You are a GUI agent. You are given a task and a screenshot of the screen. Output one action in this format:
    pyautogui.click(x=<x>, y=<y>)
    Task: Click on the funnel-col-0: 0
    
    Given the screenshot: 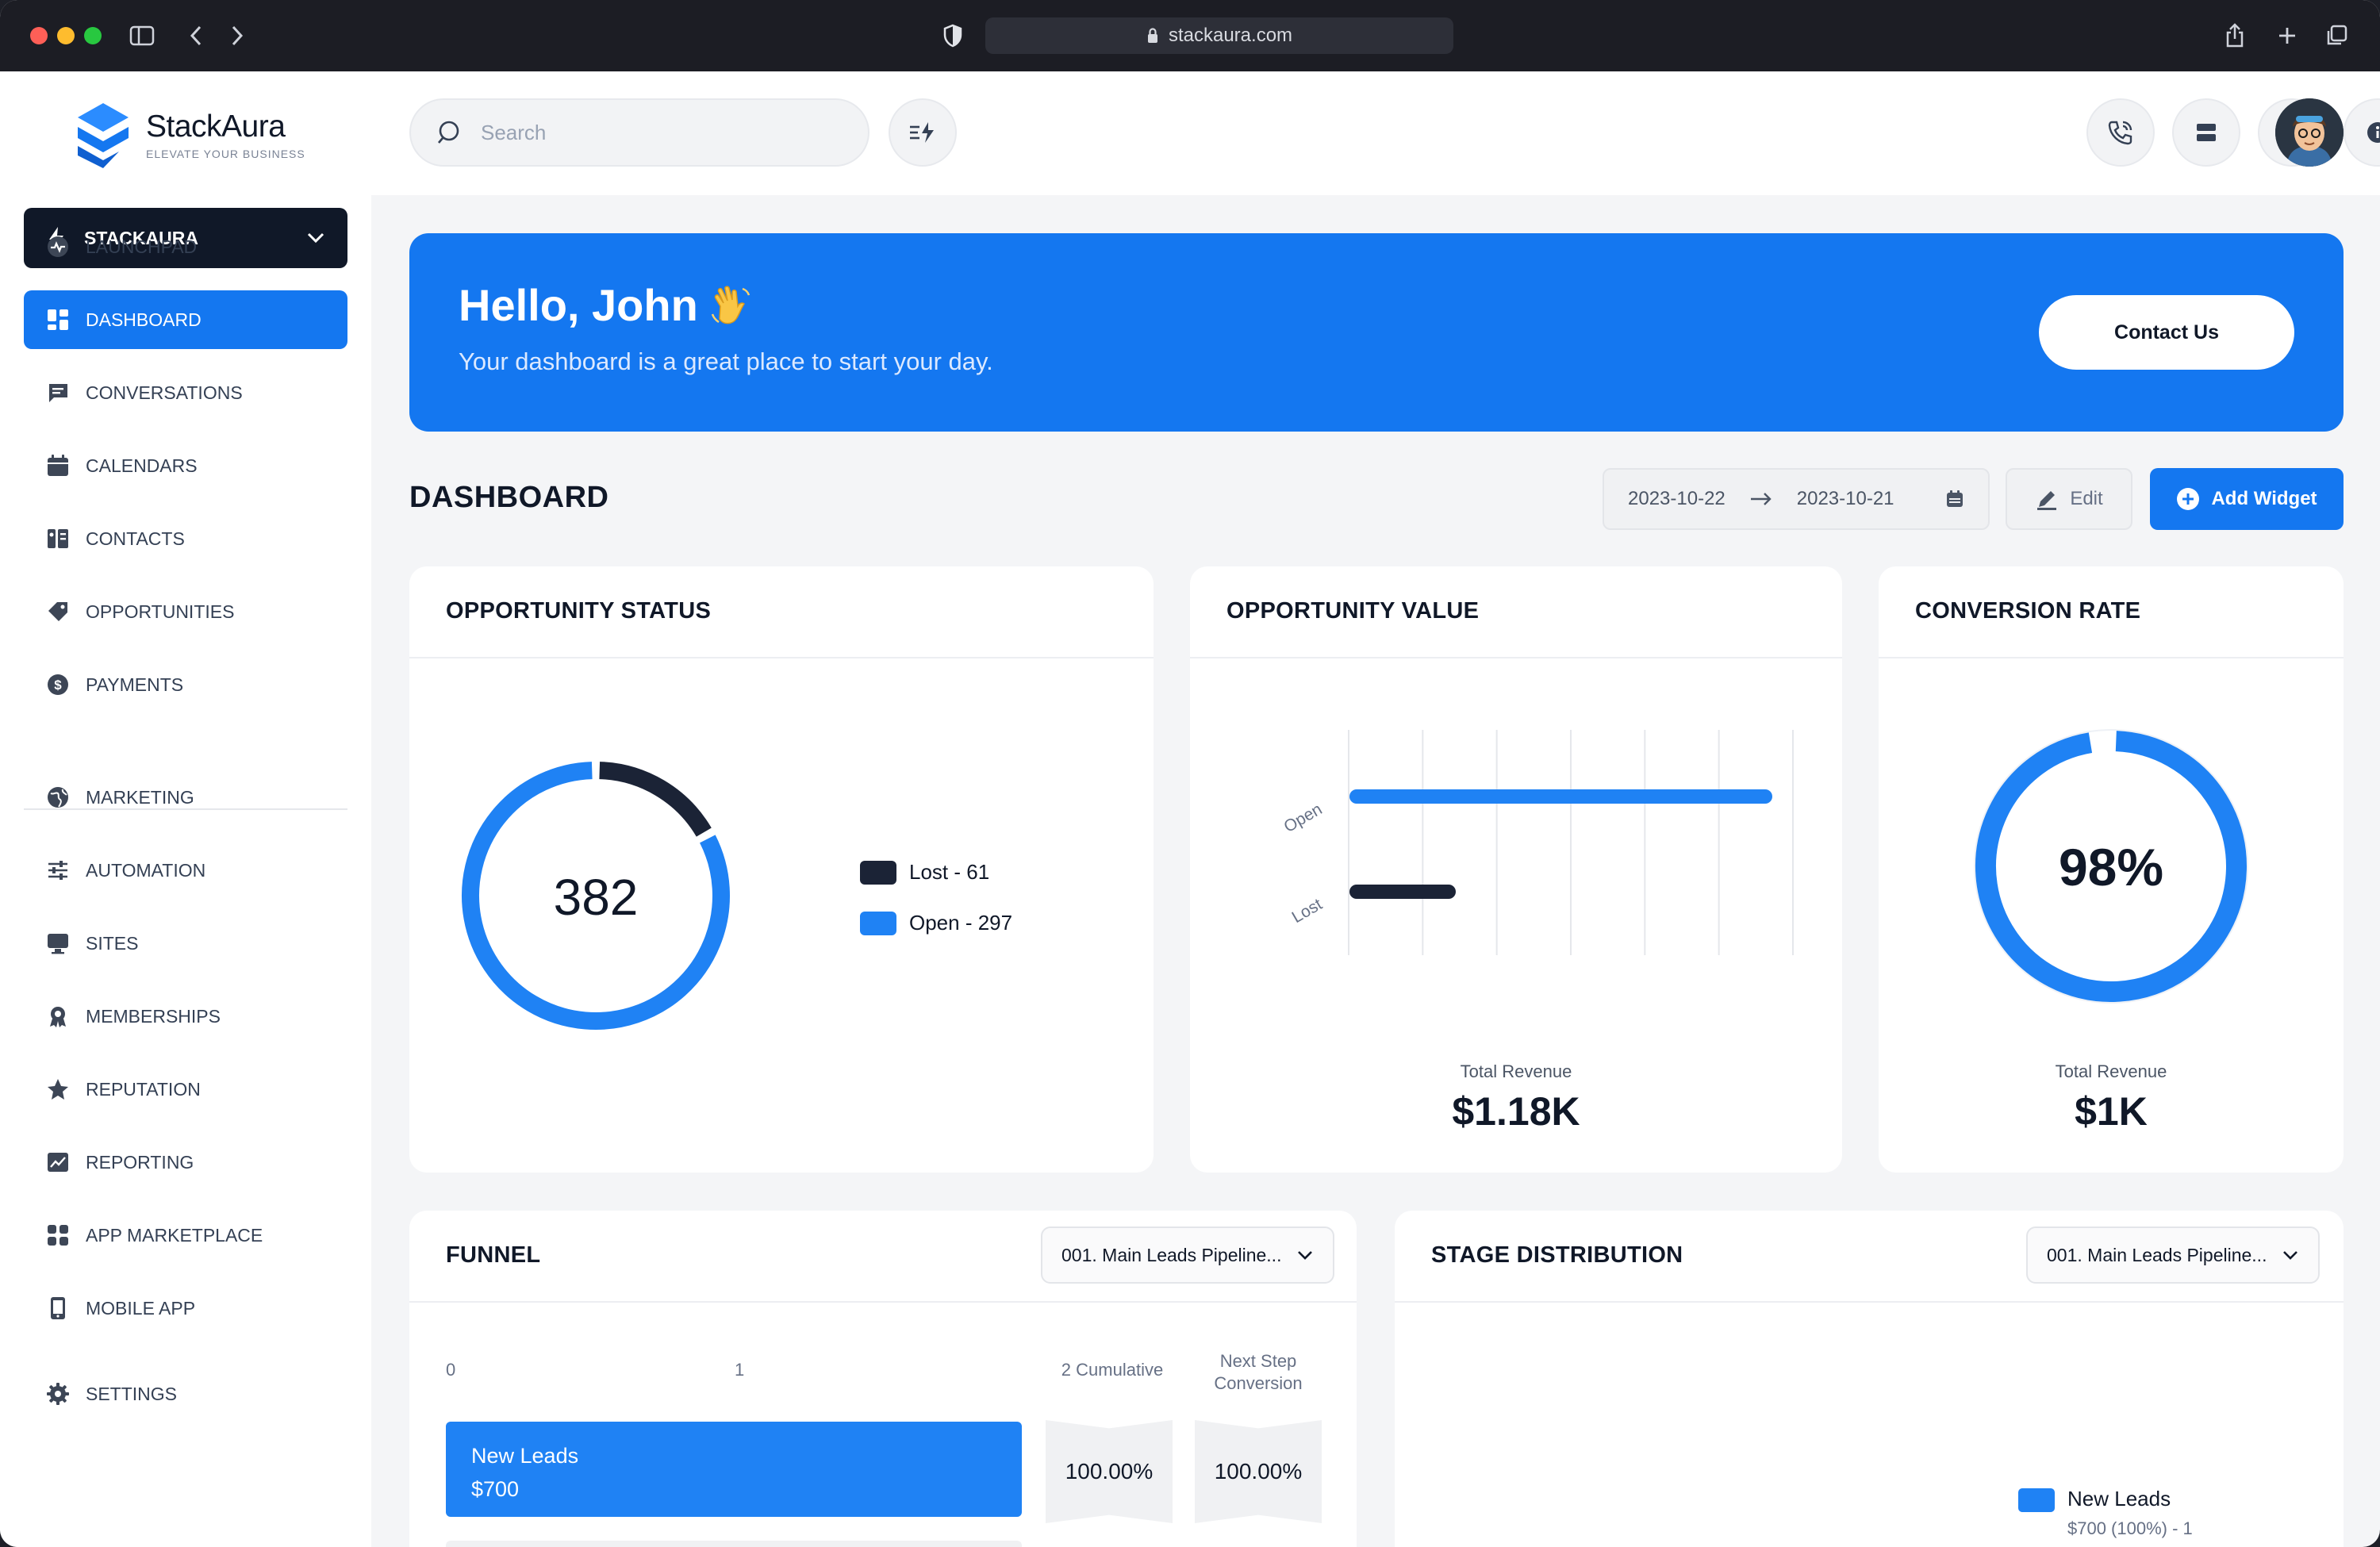 What is the action you would take?
    pyautogui.click(x=451, y=1370)
    